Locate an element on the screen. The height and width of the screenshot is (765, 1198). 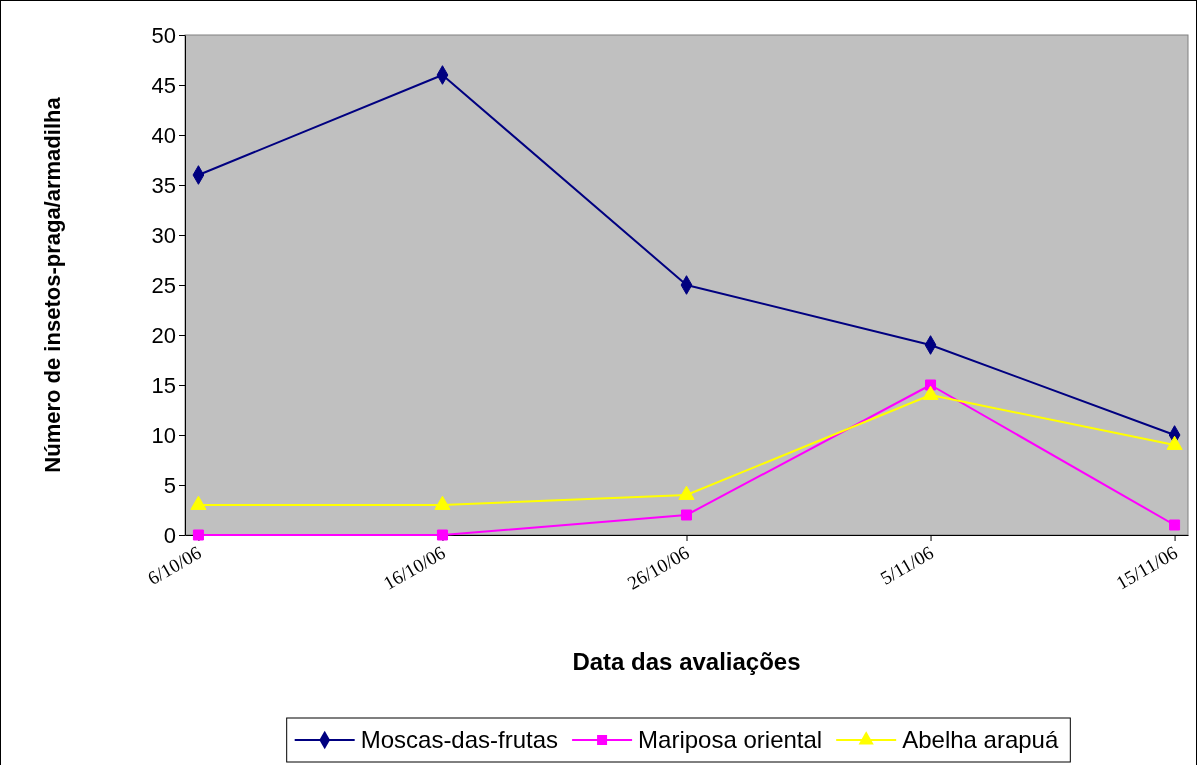
y-tick-label: 20 is located at coordinates (163, 335).